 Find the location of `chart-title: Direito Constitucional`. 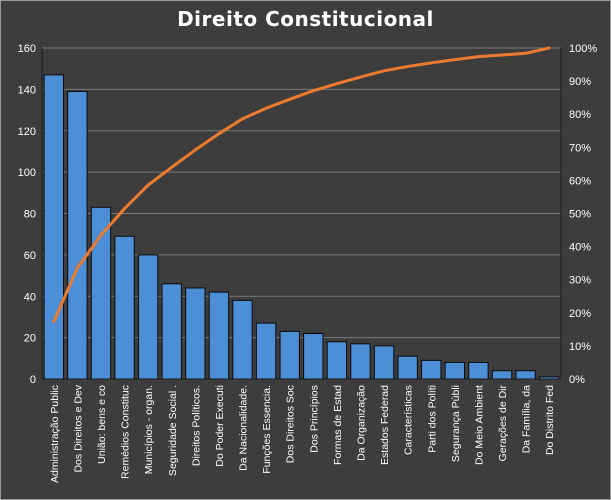

chart-title: Direito Constitucional is located at coordinates (305, 19).